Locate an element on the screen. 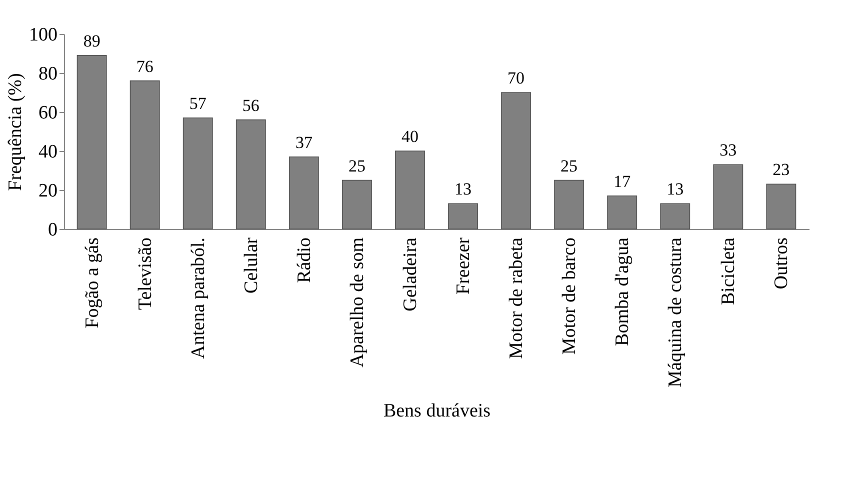 The image size is (864, 483). data-label: 89 is located at coordinates (91, 40).